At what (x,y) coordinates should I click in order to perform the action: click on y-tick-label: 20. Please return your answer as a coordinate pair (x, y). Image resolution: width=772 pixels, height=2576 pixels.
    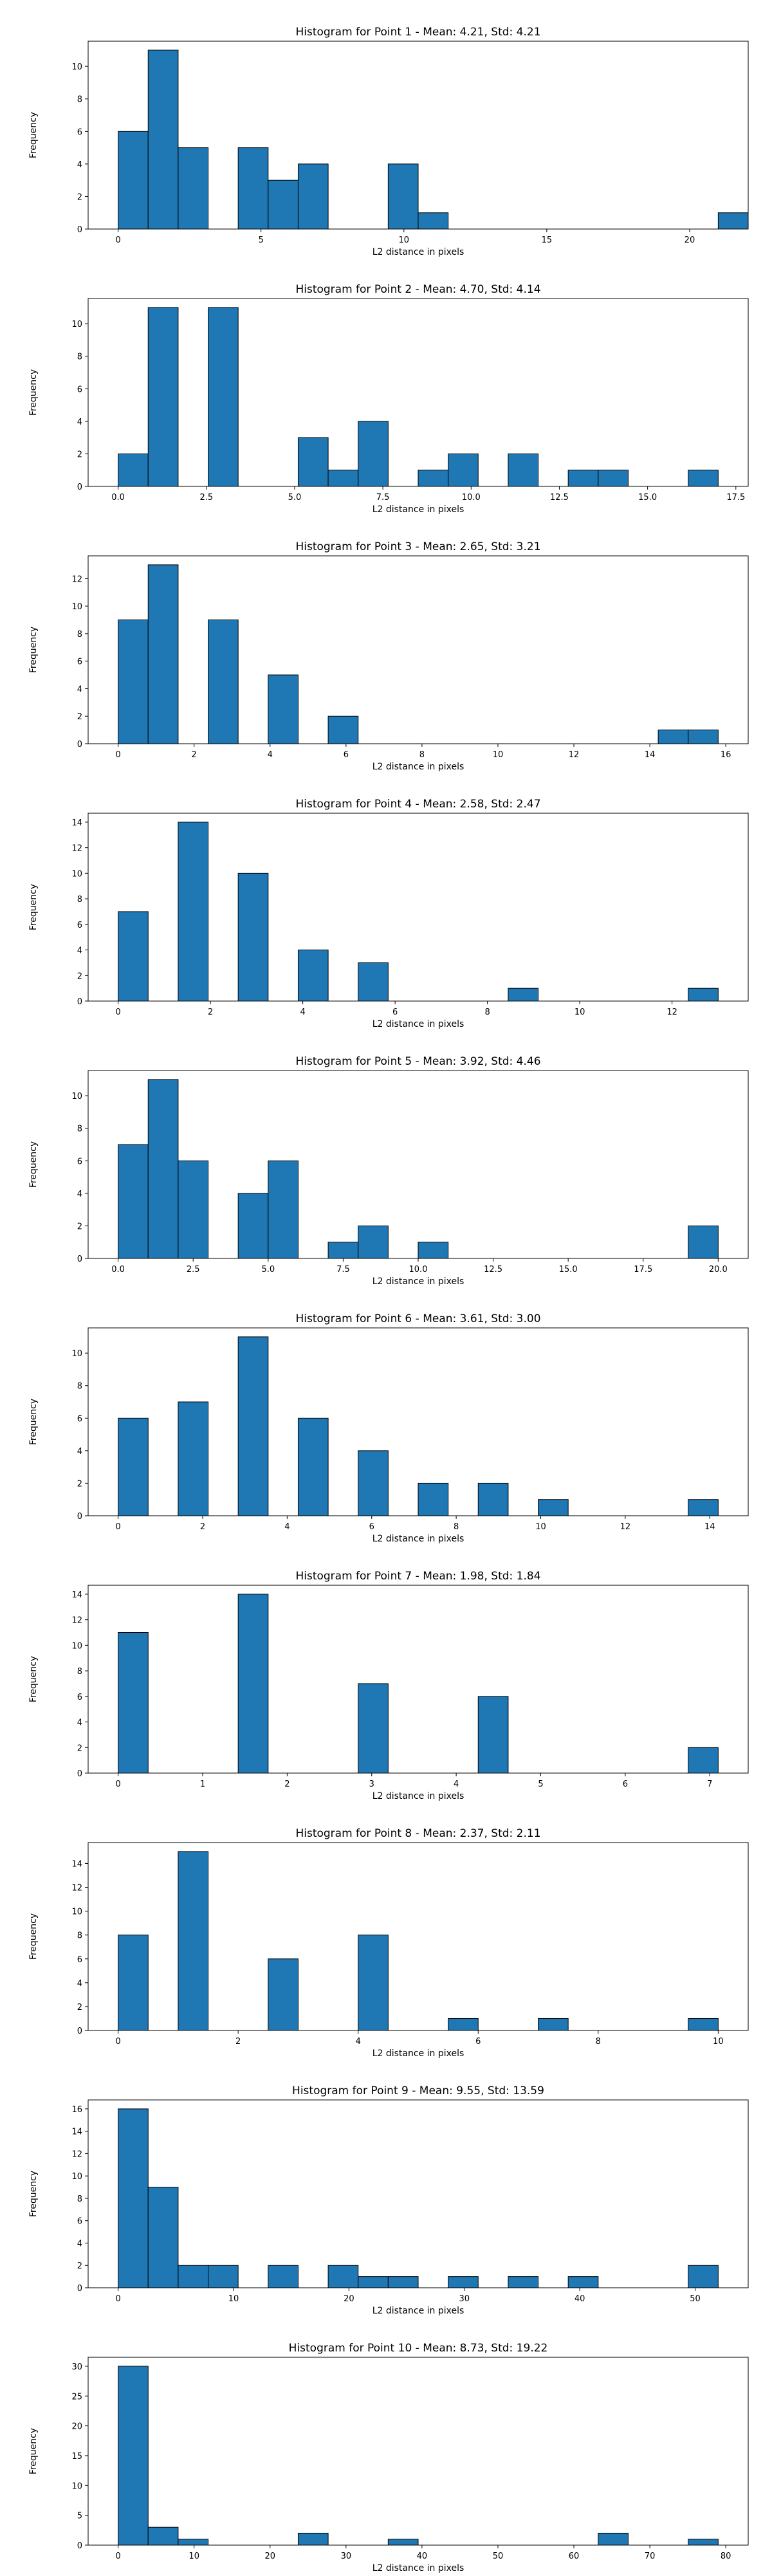
    Looking at the image, I should click on (76, 2427).